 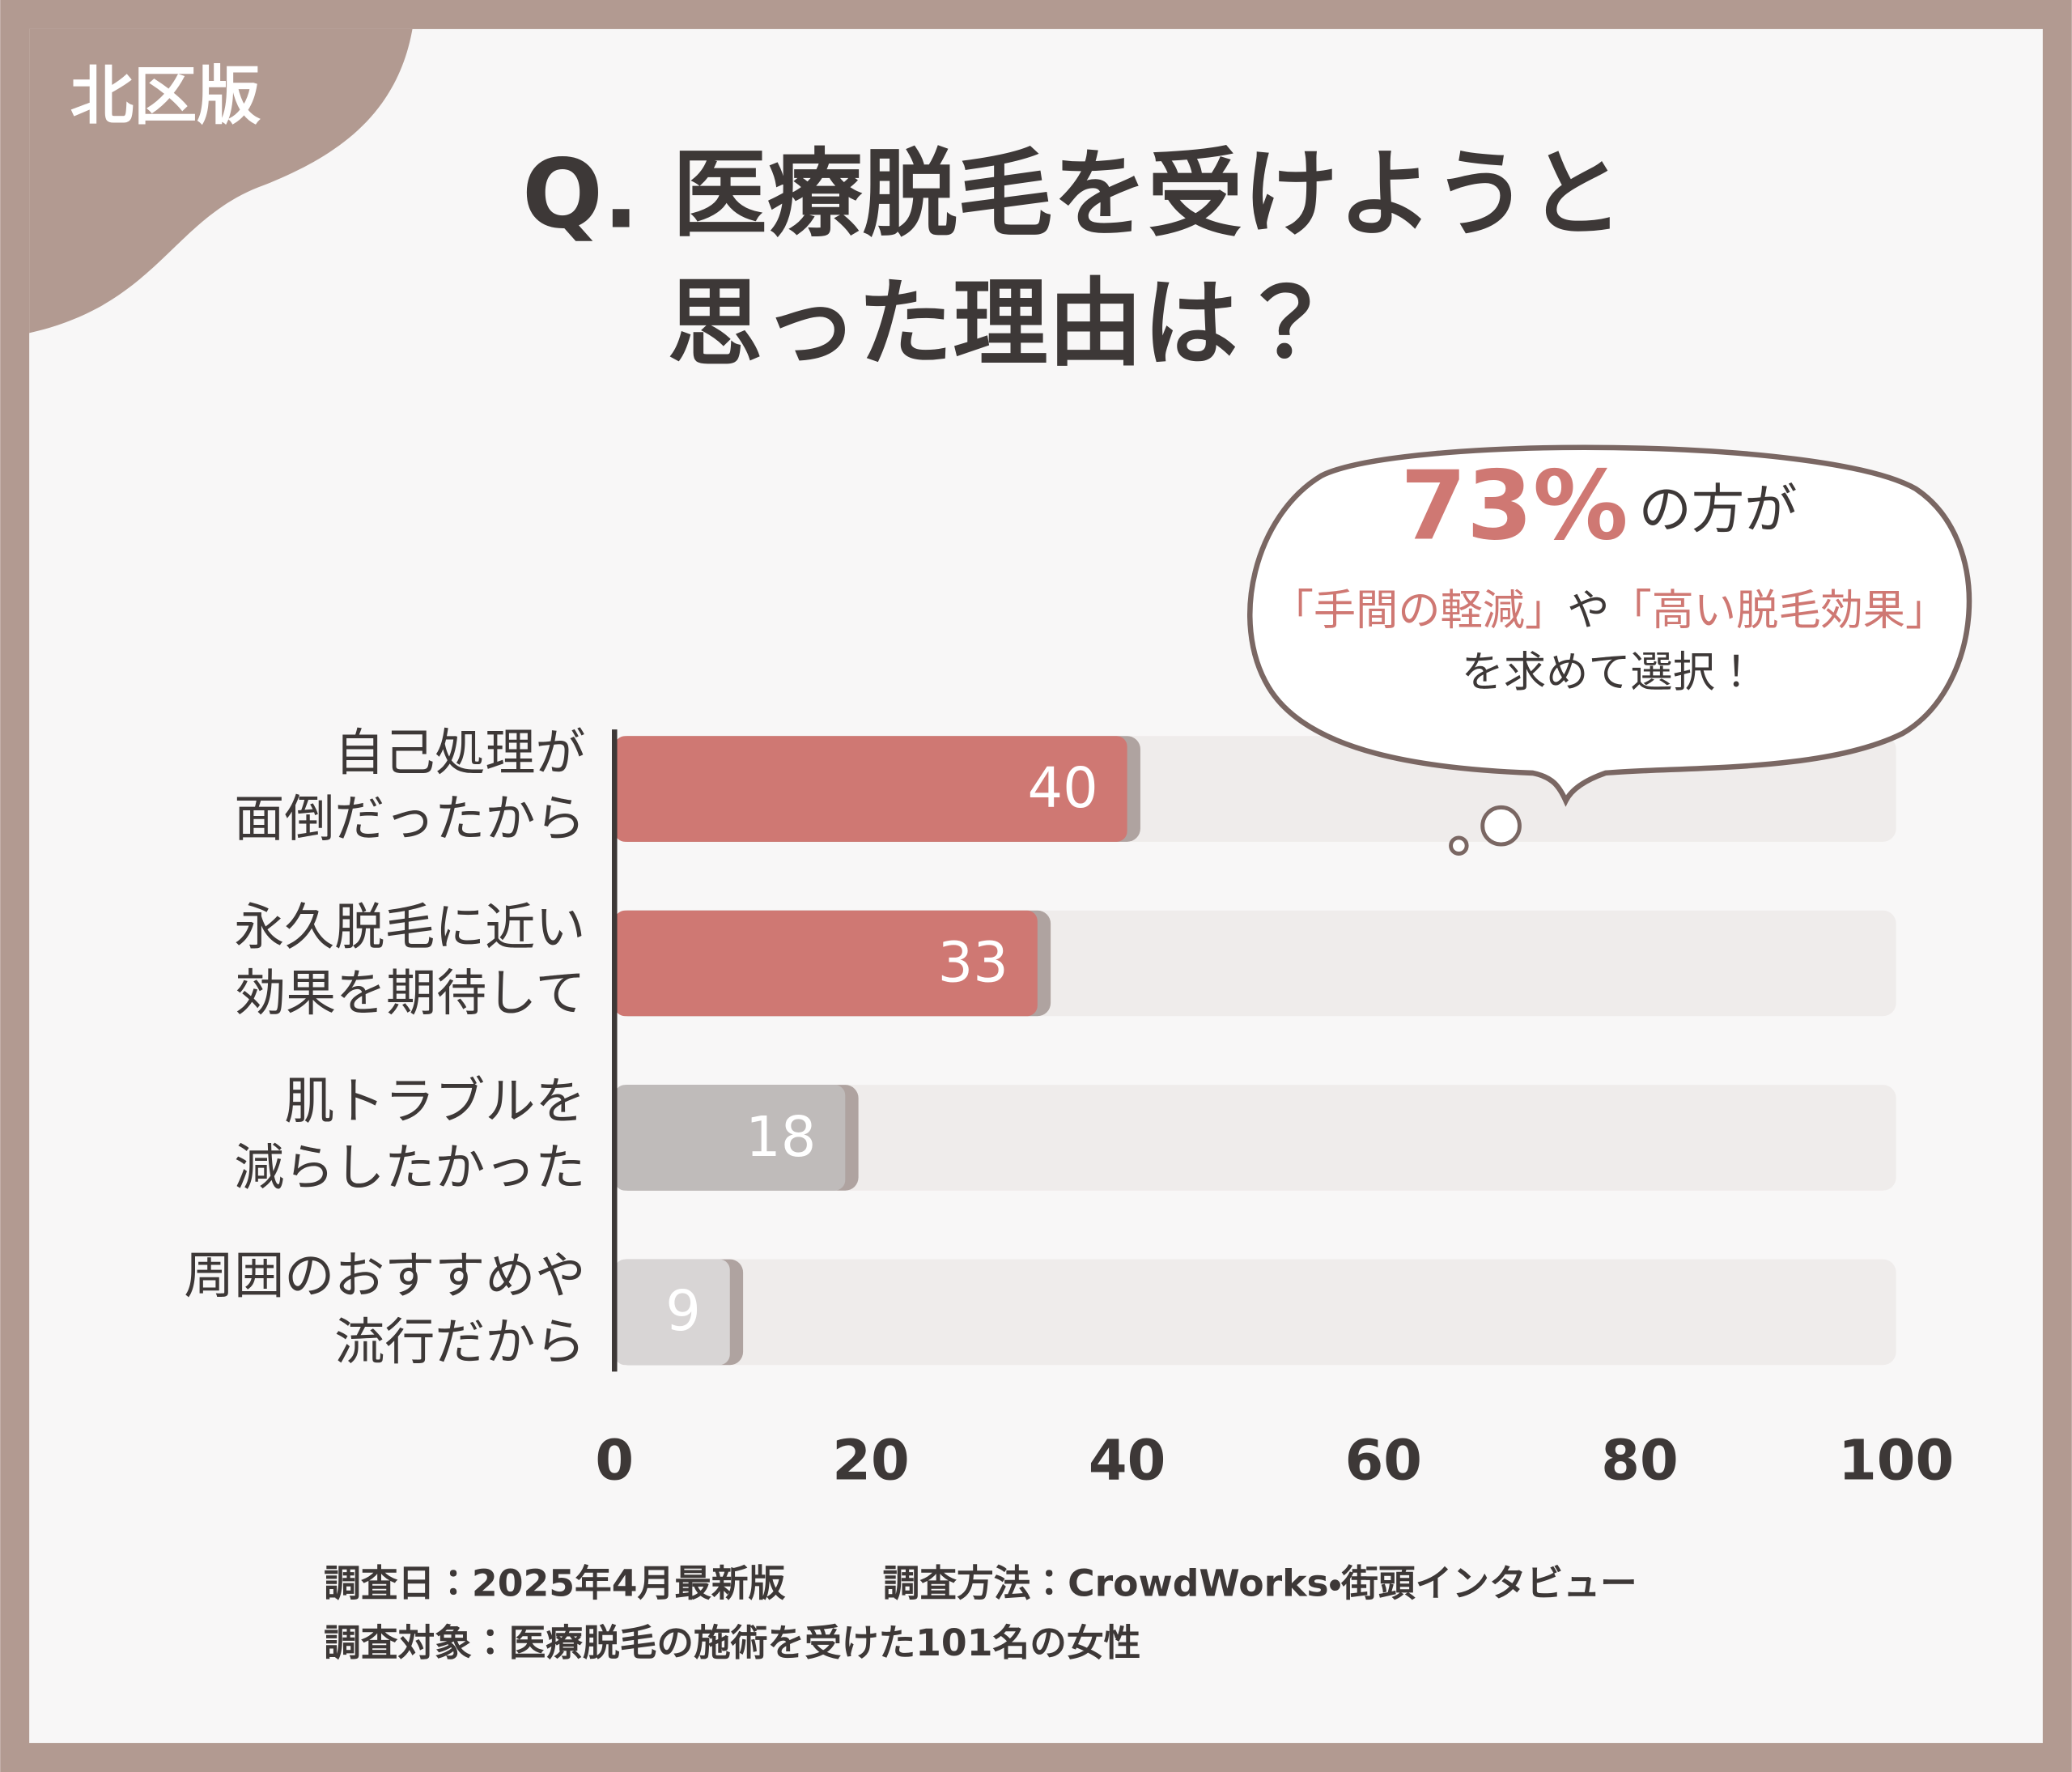 I want to click on footnote: 調査方法：CrowdWorks・街頭インタビュー, so click(x=1260, y=1583).